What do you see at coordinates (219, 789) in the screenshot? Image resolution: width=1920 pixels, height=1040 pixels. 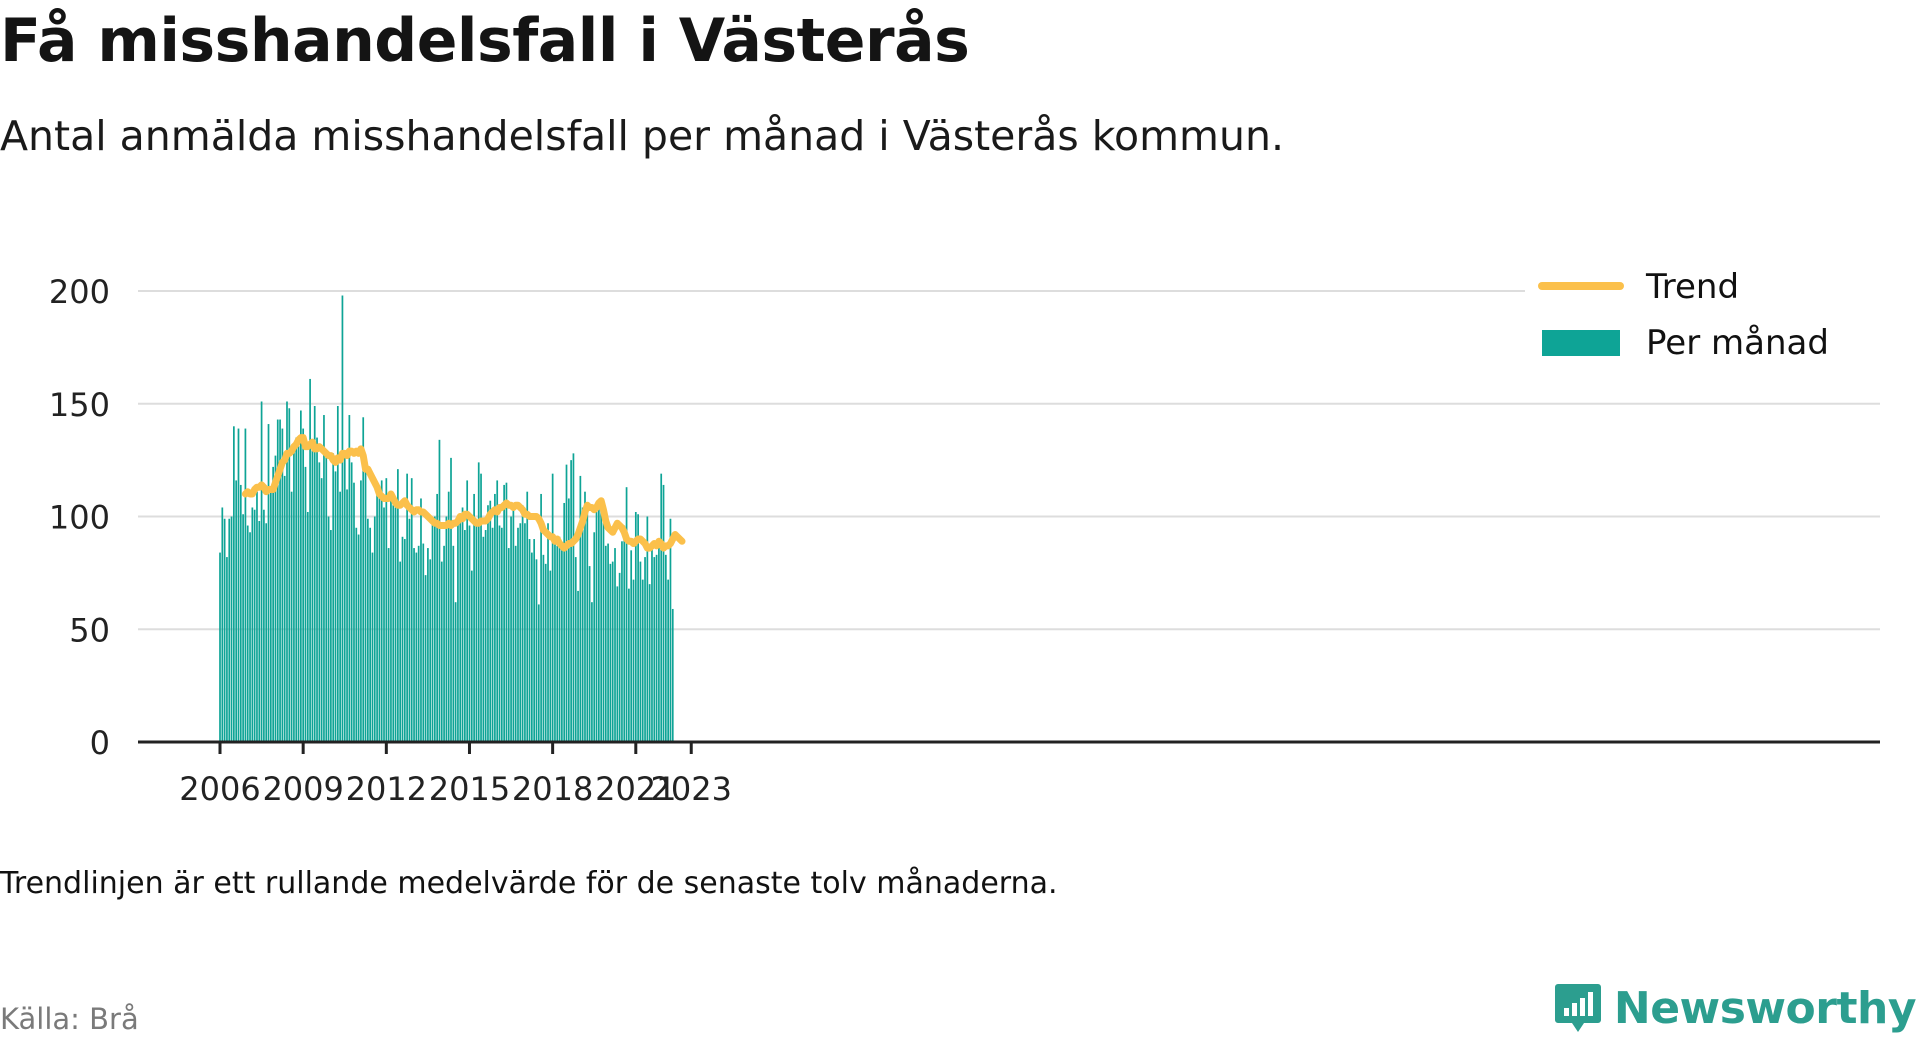 I see `x-tick-label: 2006` at bounding box center [219, 789].